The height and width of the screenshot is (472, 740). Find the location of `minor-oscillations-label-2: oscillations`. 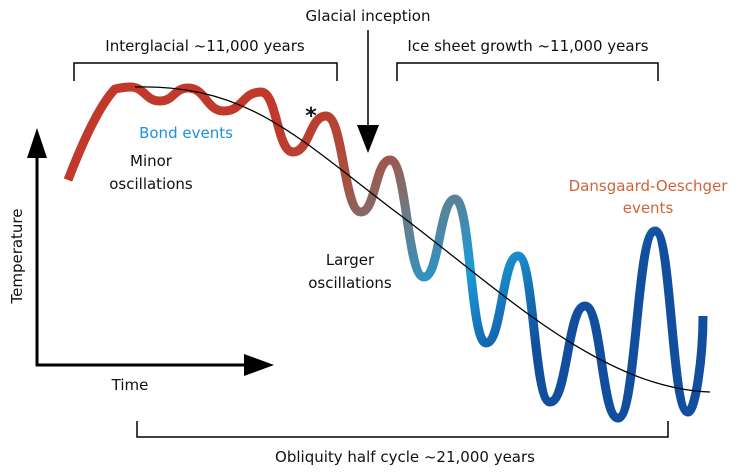

minor-oscillations-label-2: oscillations is located at coordinates (151, 184).